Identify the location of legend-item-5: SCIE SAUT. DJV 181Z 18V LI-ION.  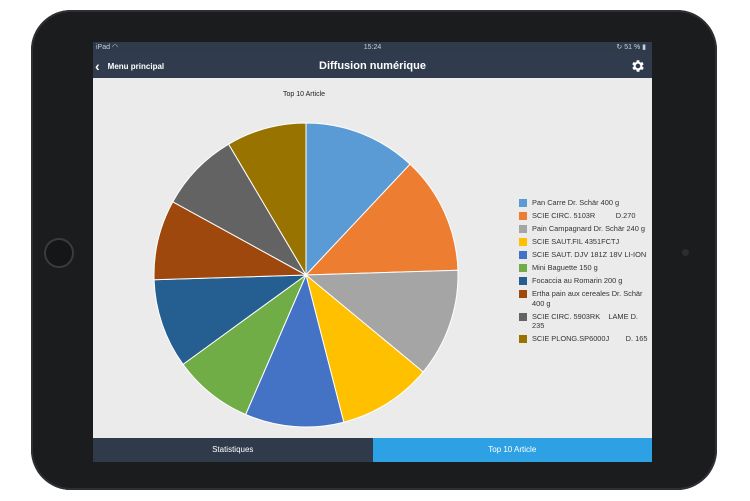
(584, 255).